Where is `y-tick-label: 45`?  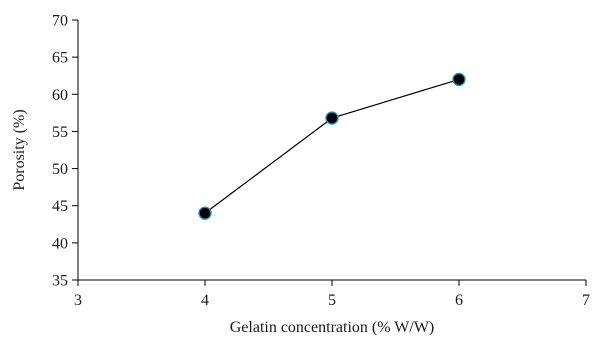 y-tick-label: 45 is located at coordinates (60, 206).